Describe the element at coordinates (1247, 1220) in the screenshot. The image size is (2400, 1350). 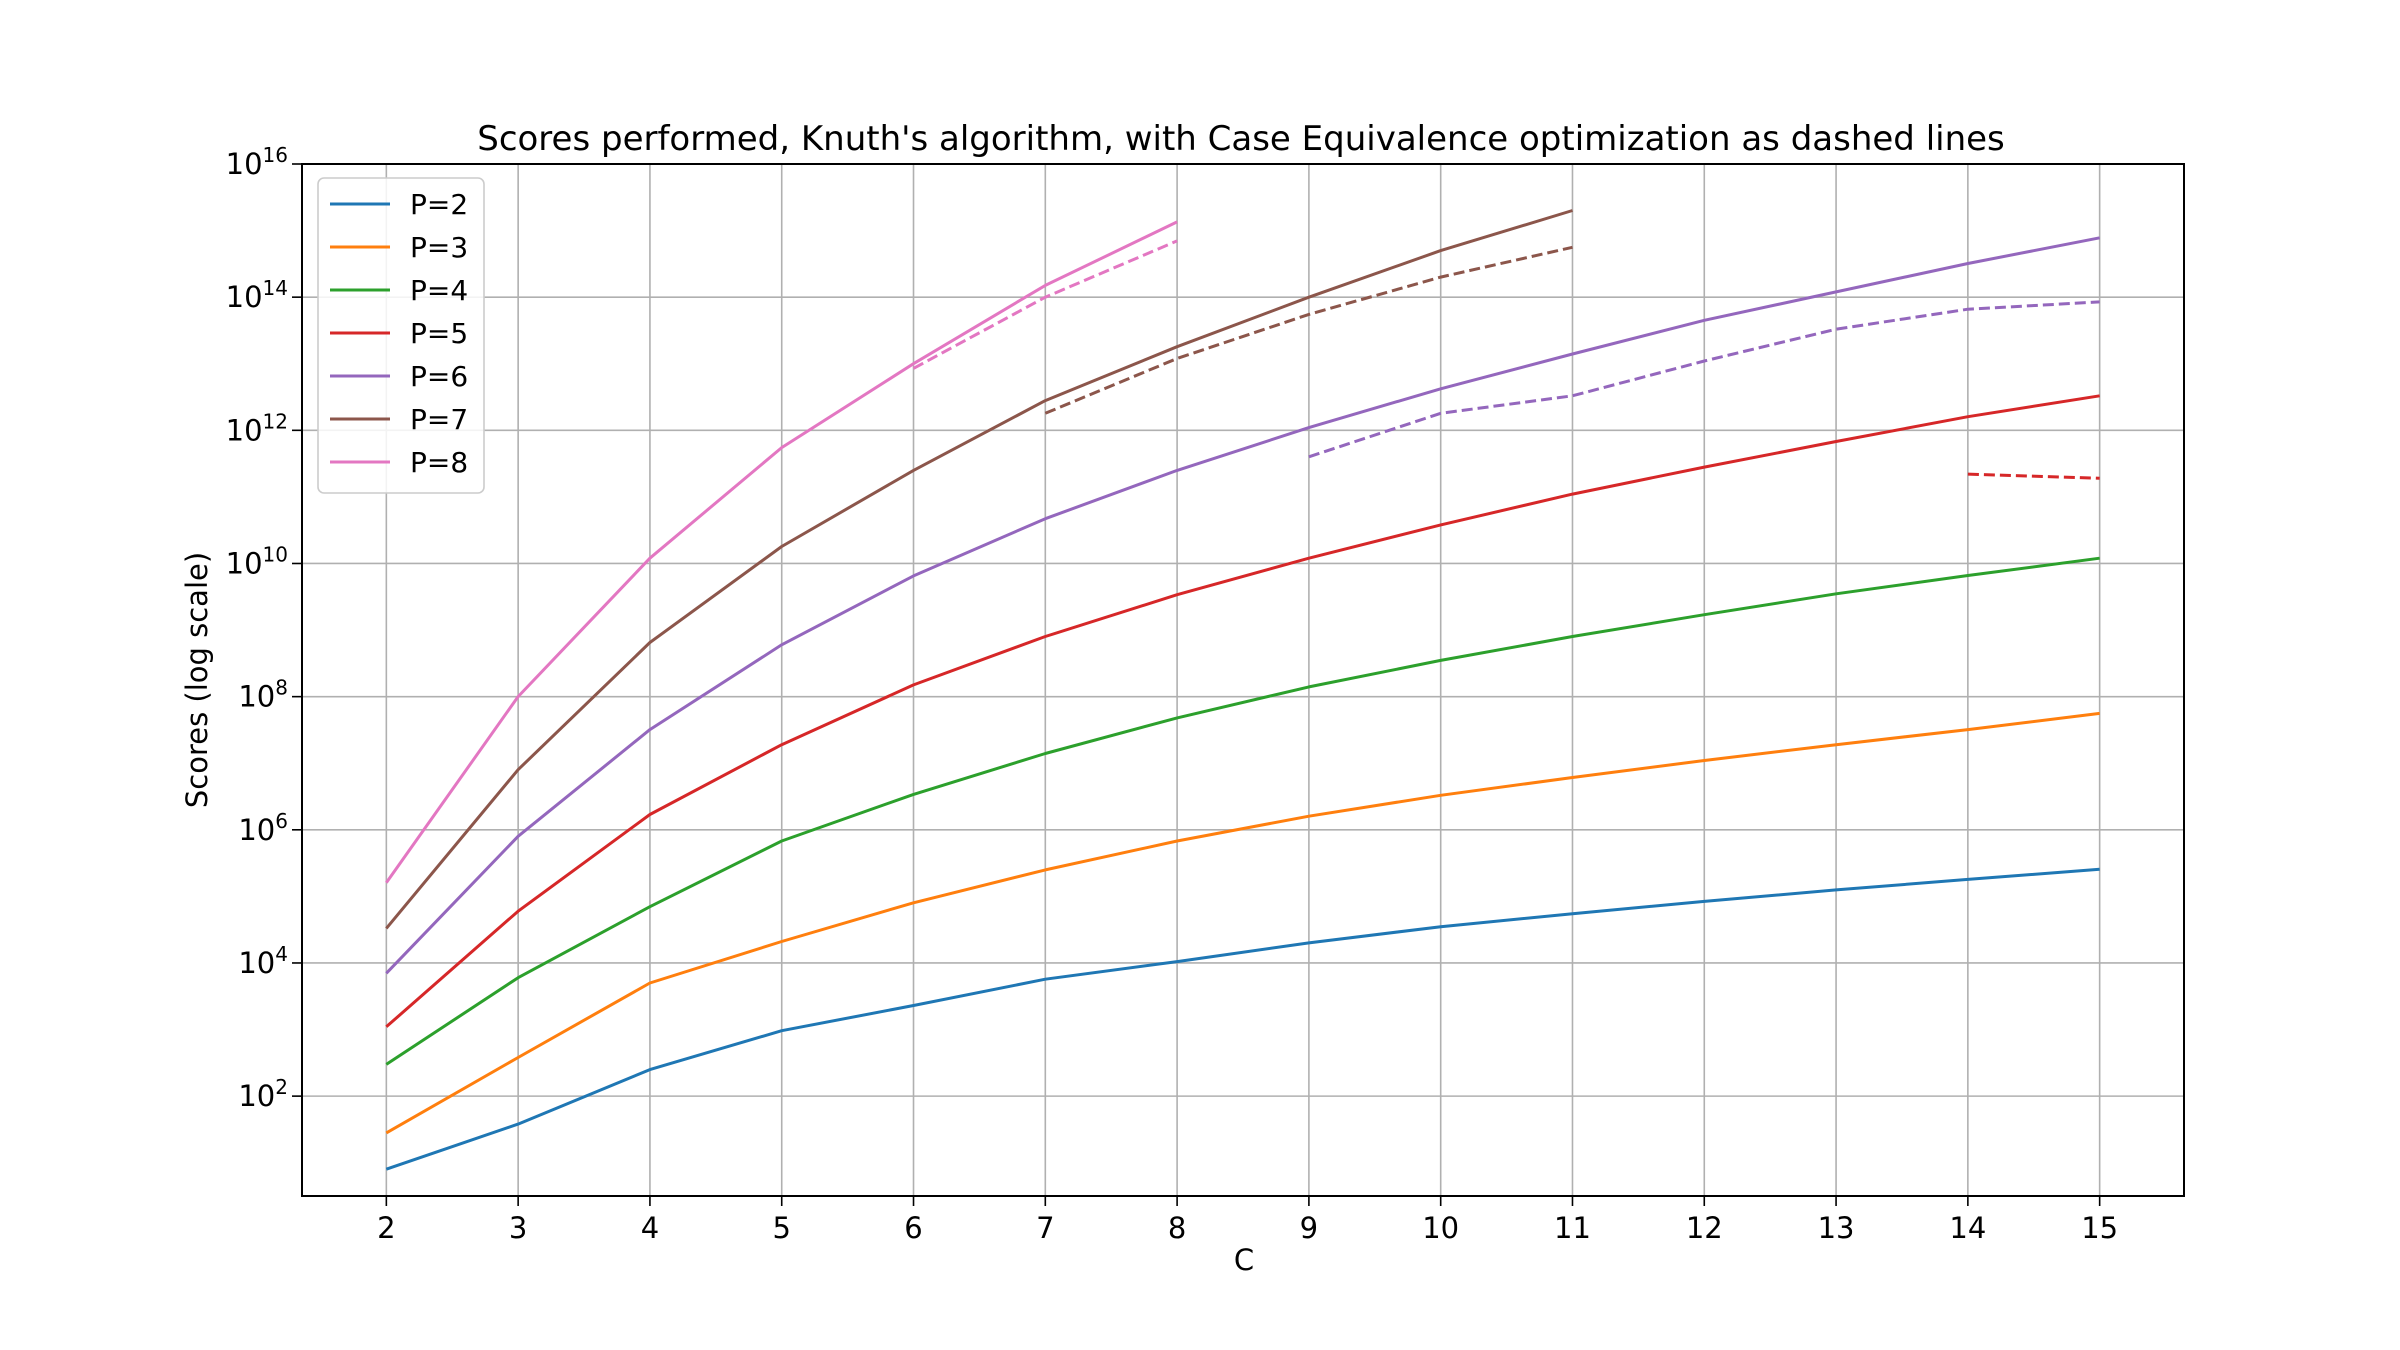
I see `x-axis-ticks: 2 3 4 5 6 7 8 9 10 11 12 13 14 15` at that location.